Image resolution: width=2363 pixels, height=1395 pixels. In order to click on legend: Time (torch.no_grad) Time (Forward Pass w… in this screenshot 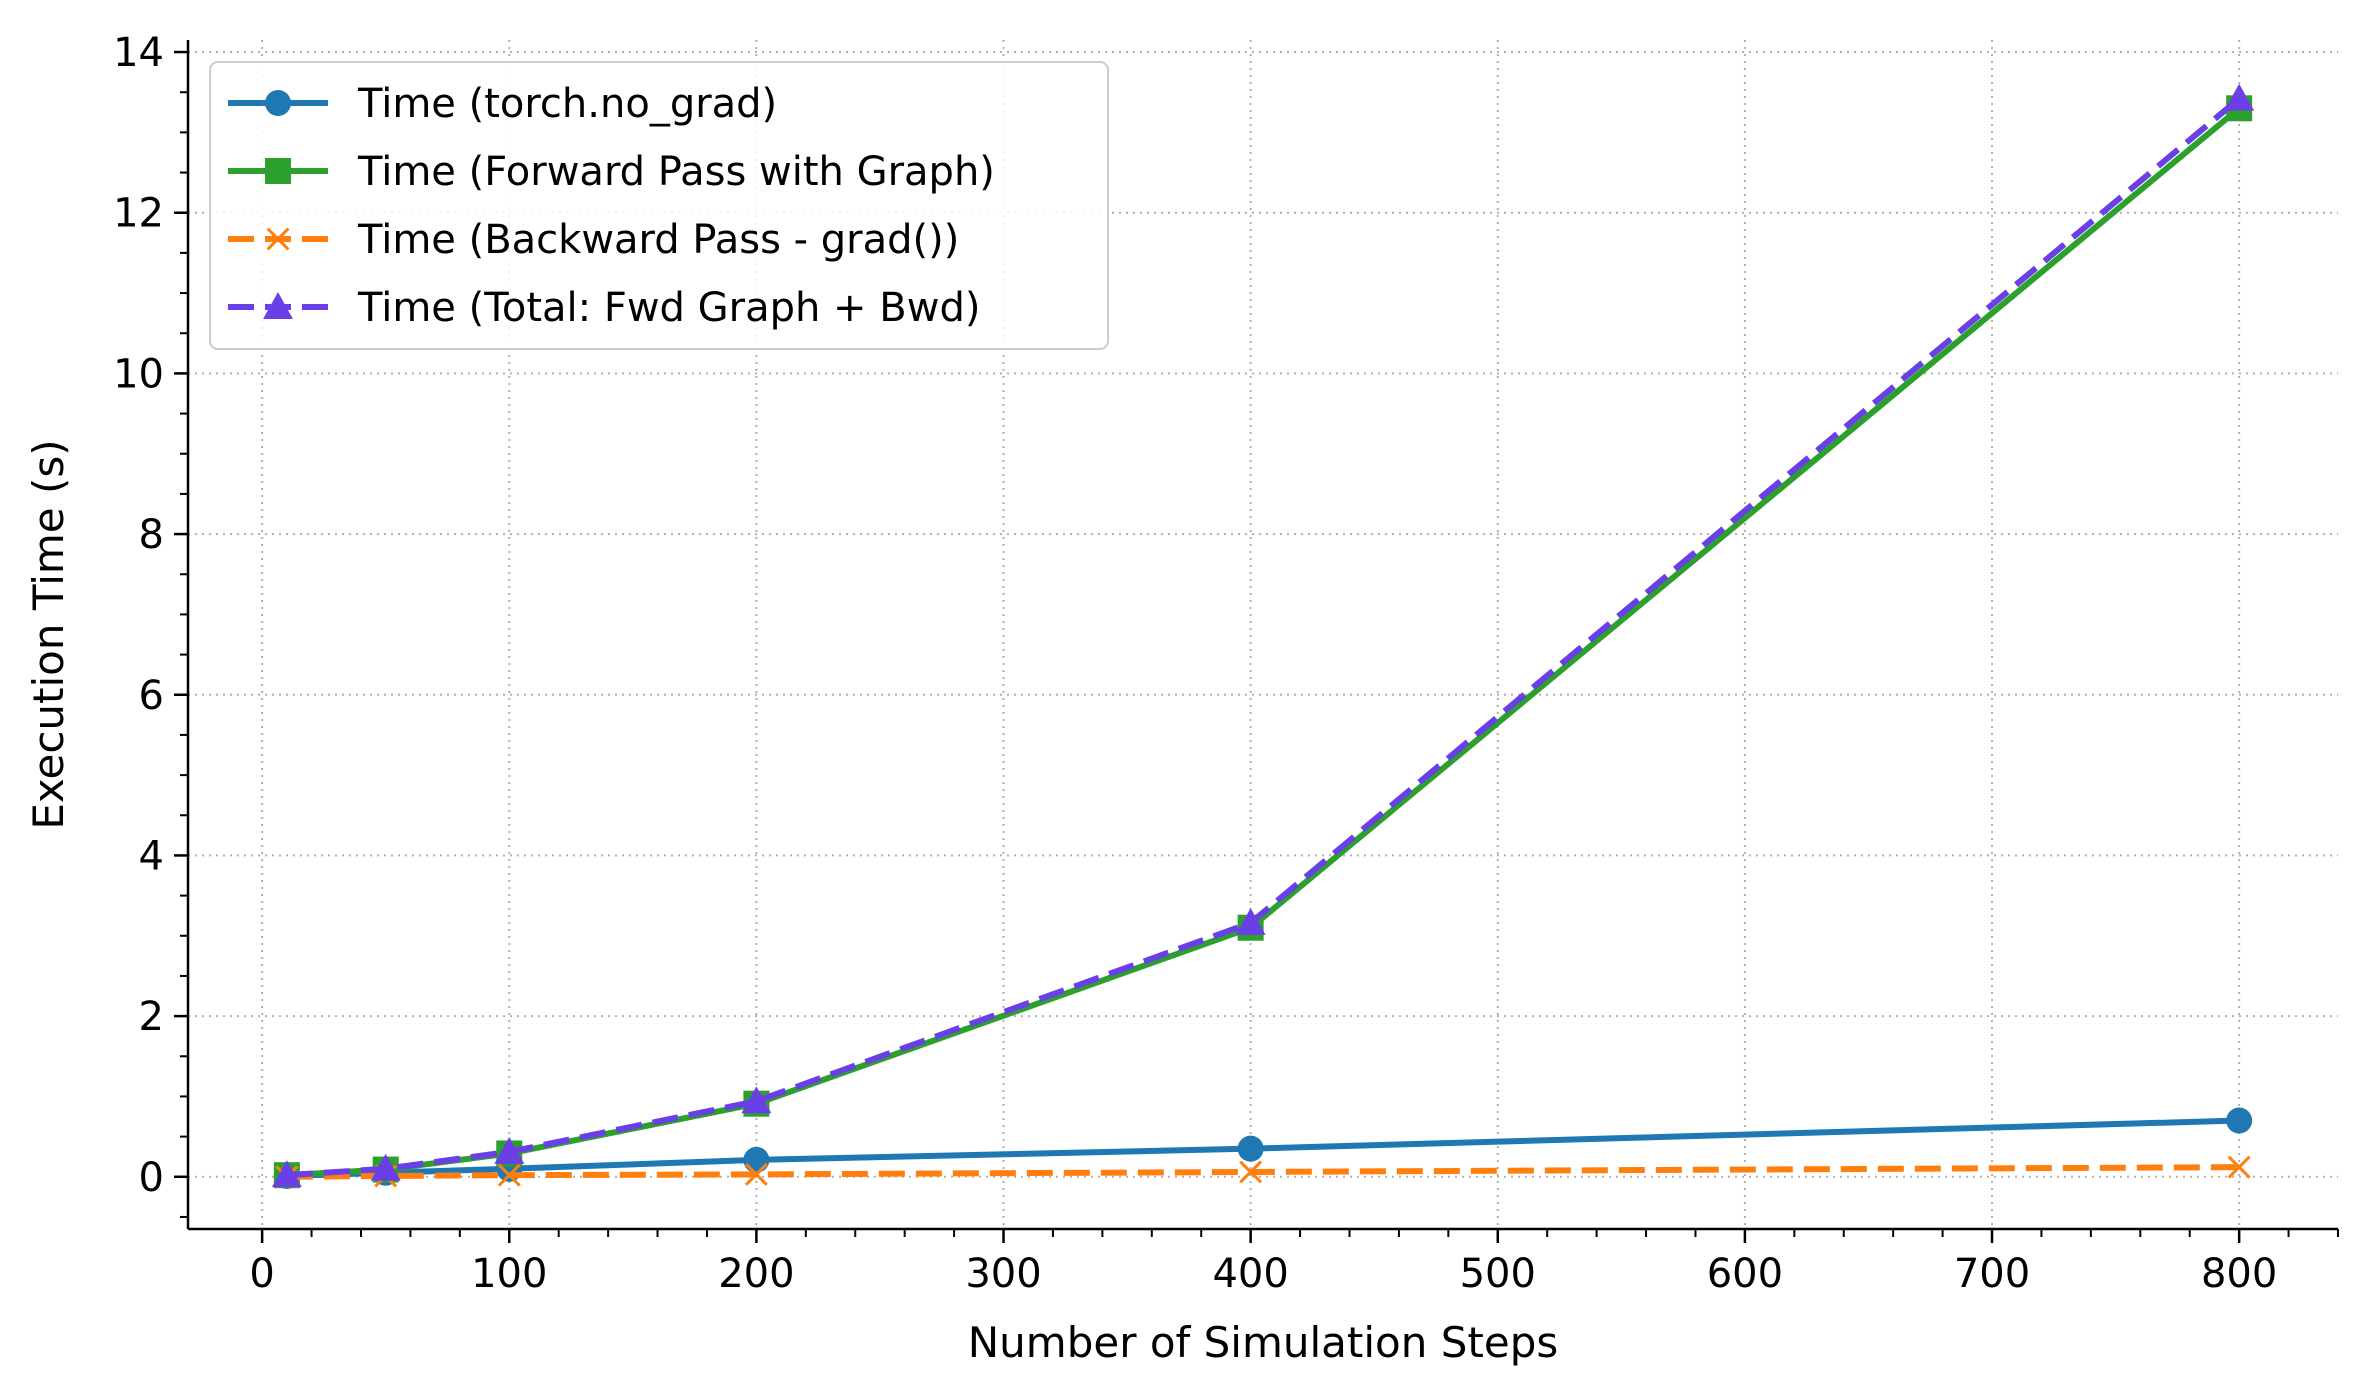, I will do `click(659, 205)`.